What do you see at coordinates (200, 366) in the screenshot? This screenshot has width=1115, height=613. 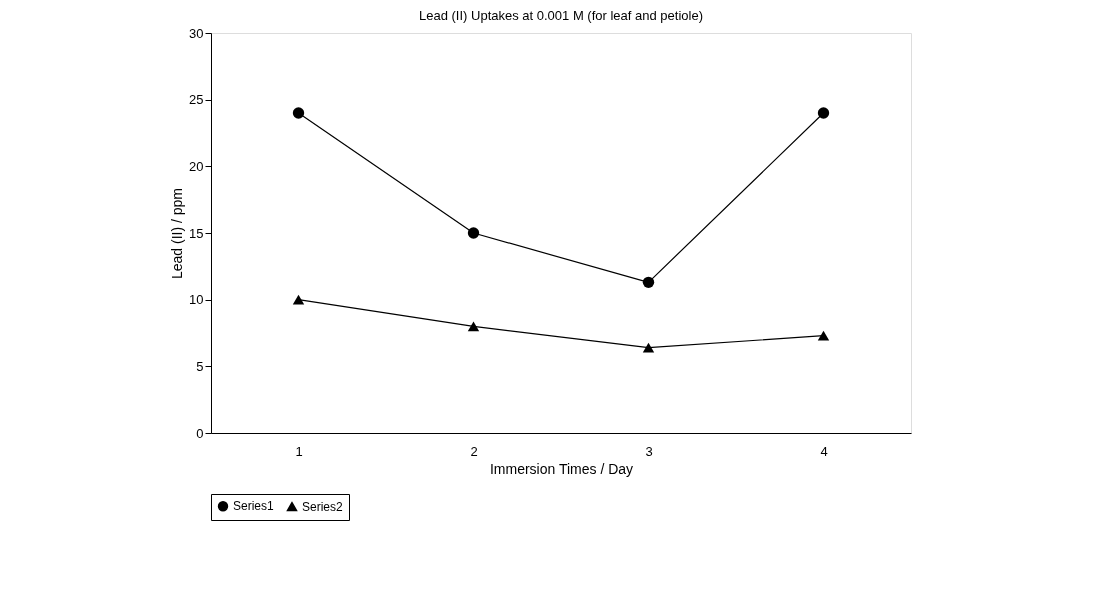 I see `y-tick-label: 5` at bounding box center [200, 366].